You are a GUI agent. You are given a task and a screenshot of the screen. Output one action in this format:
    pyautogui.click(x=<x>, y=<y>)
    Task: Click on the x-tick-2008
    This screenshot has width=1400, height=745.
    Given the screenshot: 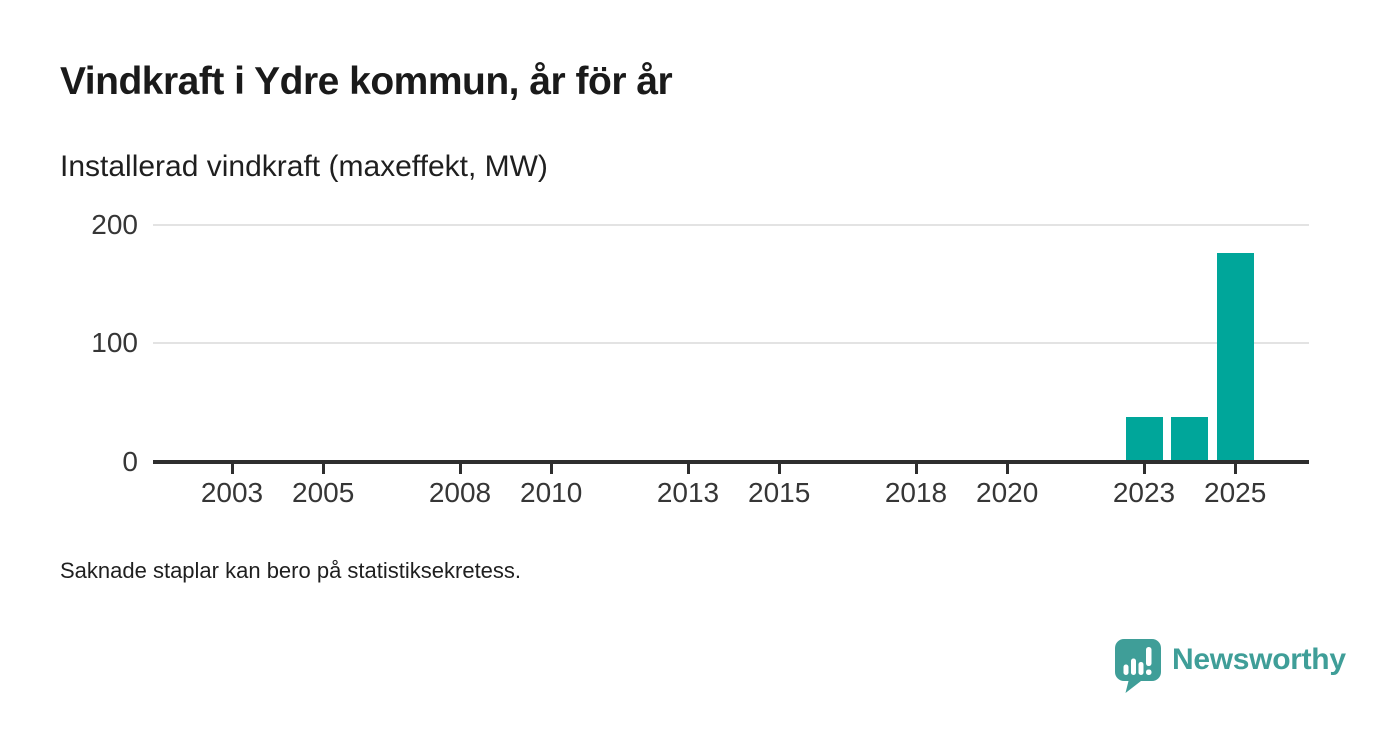 What is the action you would take?
    pyautogui.click(x=460, y=468)
    